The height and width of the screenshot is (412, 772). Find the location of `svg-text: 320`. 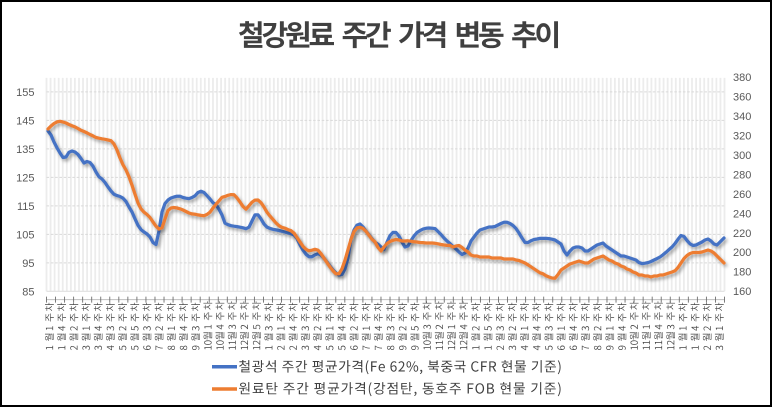

svg-text: 320 is located at coordinates (742, 137).